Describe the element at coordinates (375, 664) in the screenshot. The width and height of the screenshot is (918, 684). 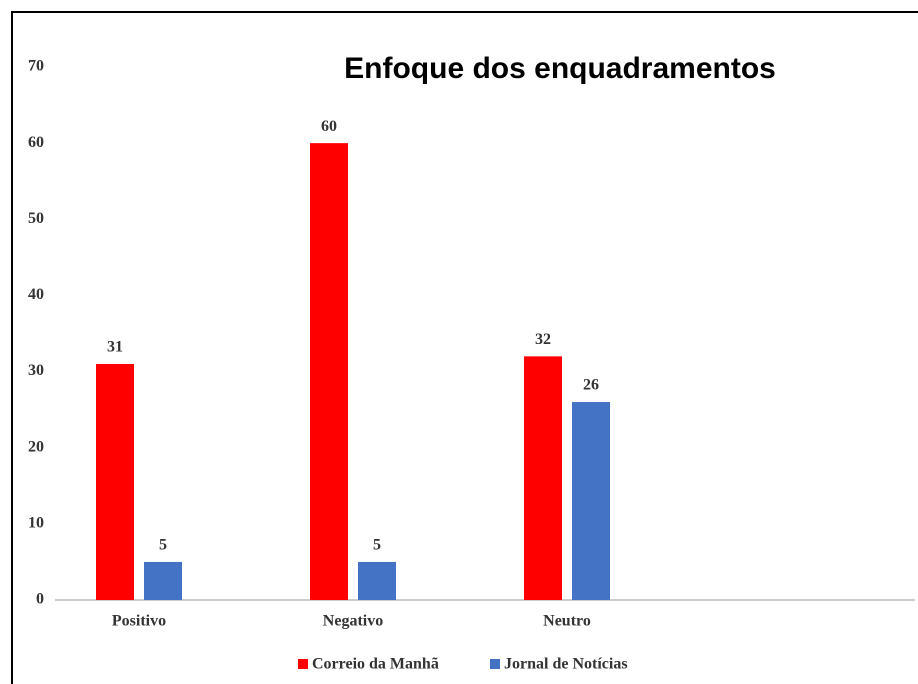
I see `legend-label: Correio da Manhã` at that location.